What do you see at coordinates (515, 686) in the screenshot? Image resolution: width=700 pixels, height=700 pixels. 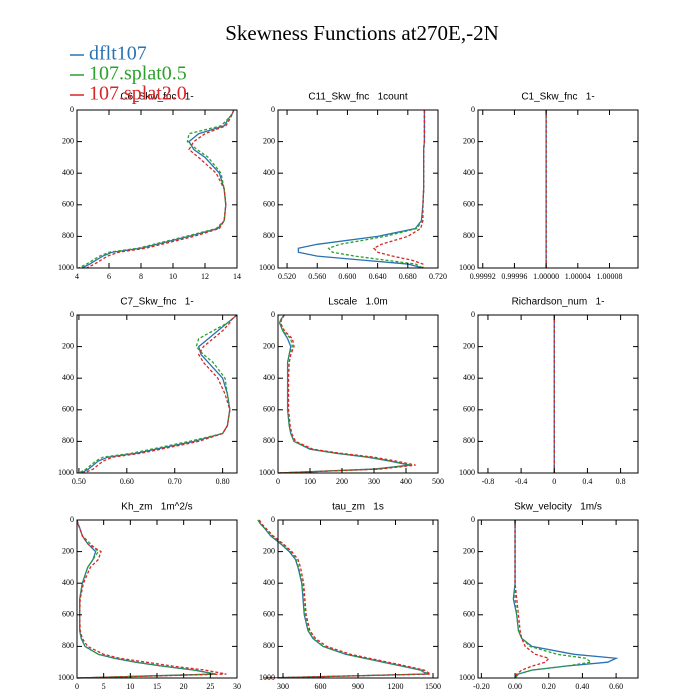 I see `x-tick-label: 0.00` at bounding box center [515, 686].